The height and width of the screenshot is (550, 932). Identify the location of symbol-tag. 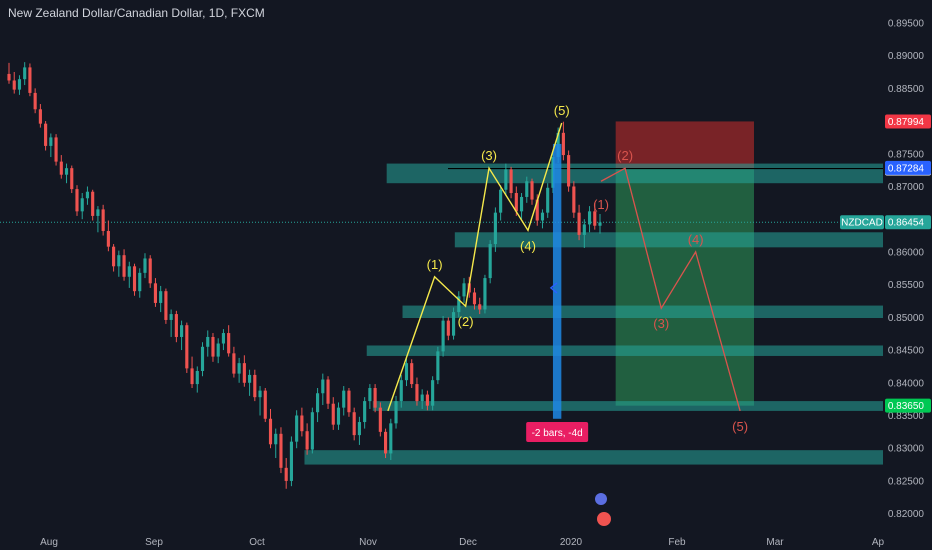
(862, 222).